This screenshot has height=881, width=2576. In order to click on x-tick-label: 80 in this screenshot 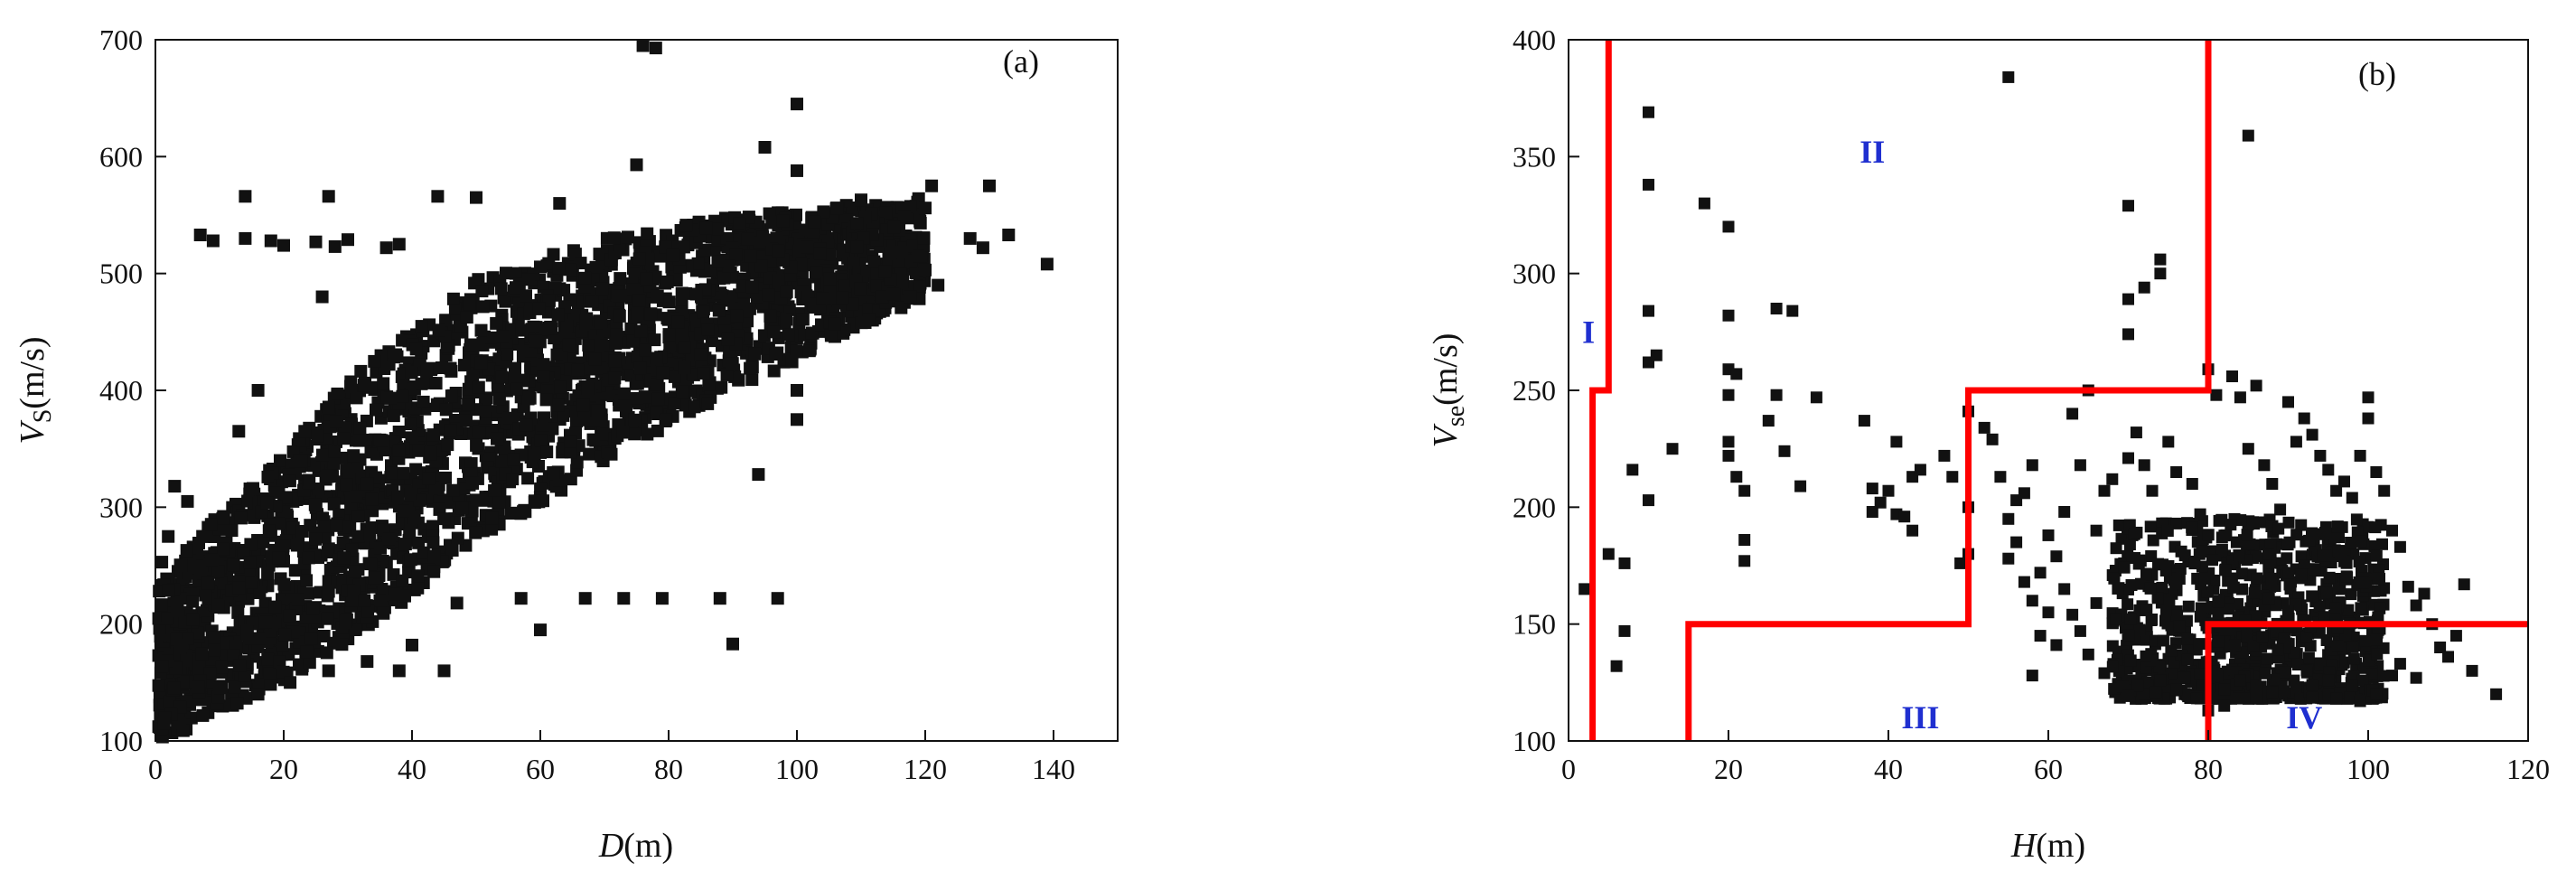, I will do `click(2208, 769)`.